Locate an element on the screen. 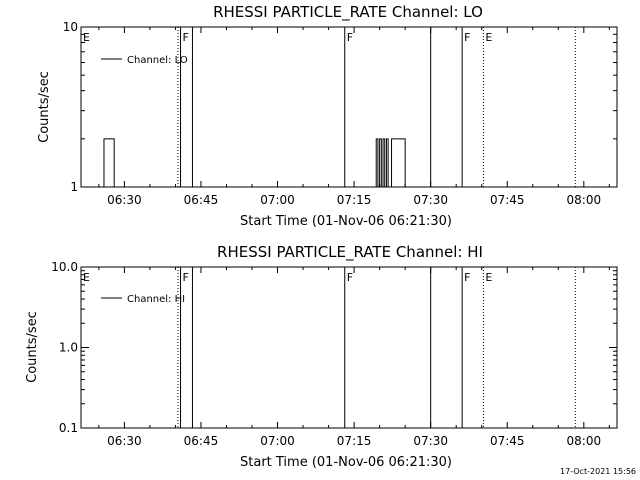  chart-title: RHESSI PARTICLE_RATE Channel: HI is located at coordinates (350, 252).